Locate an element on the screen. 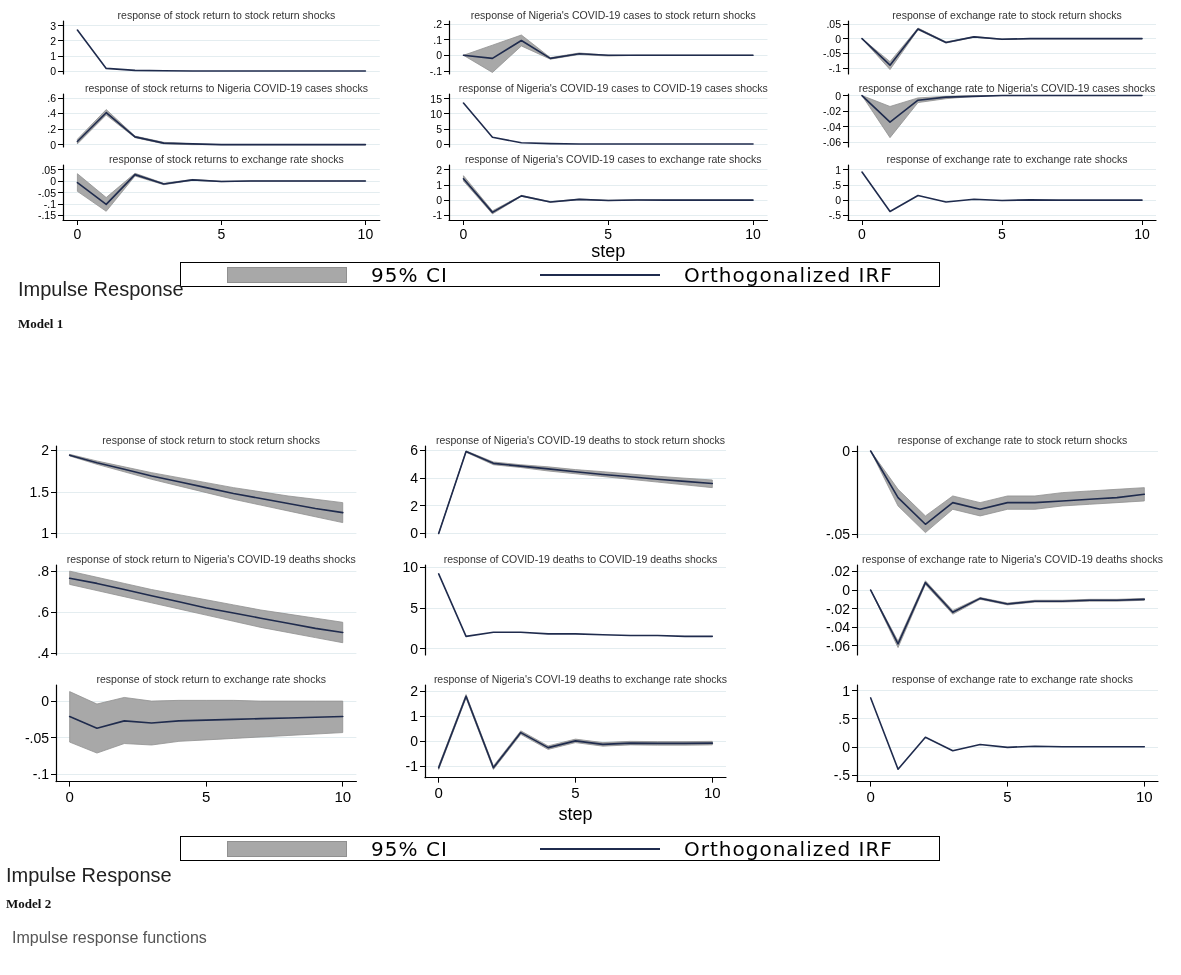 The height and width of the screenshot is (975, 1181). chart-title: response of exchange rate to exchange rate shocks is located at coordinates (1007, 158).